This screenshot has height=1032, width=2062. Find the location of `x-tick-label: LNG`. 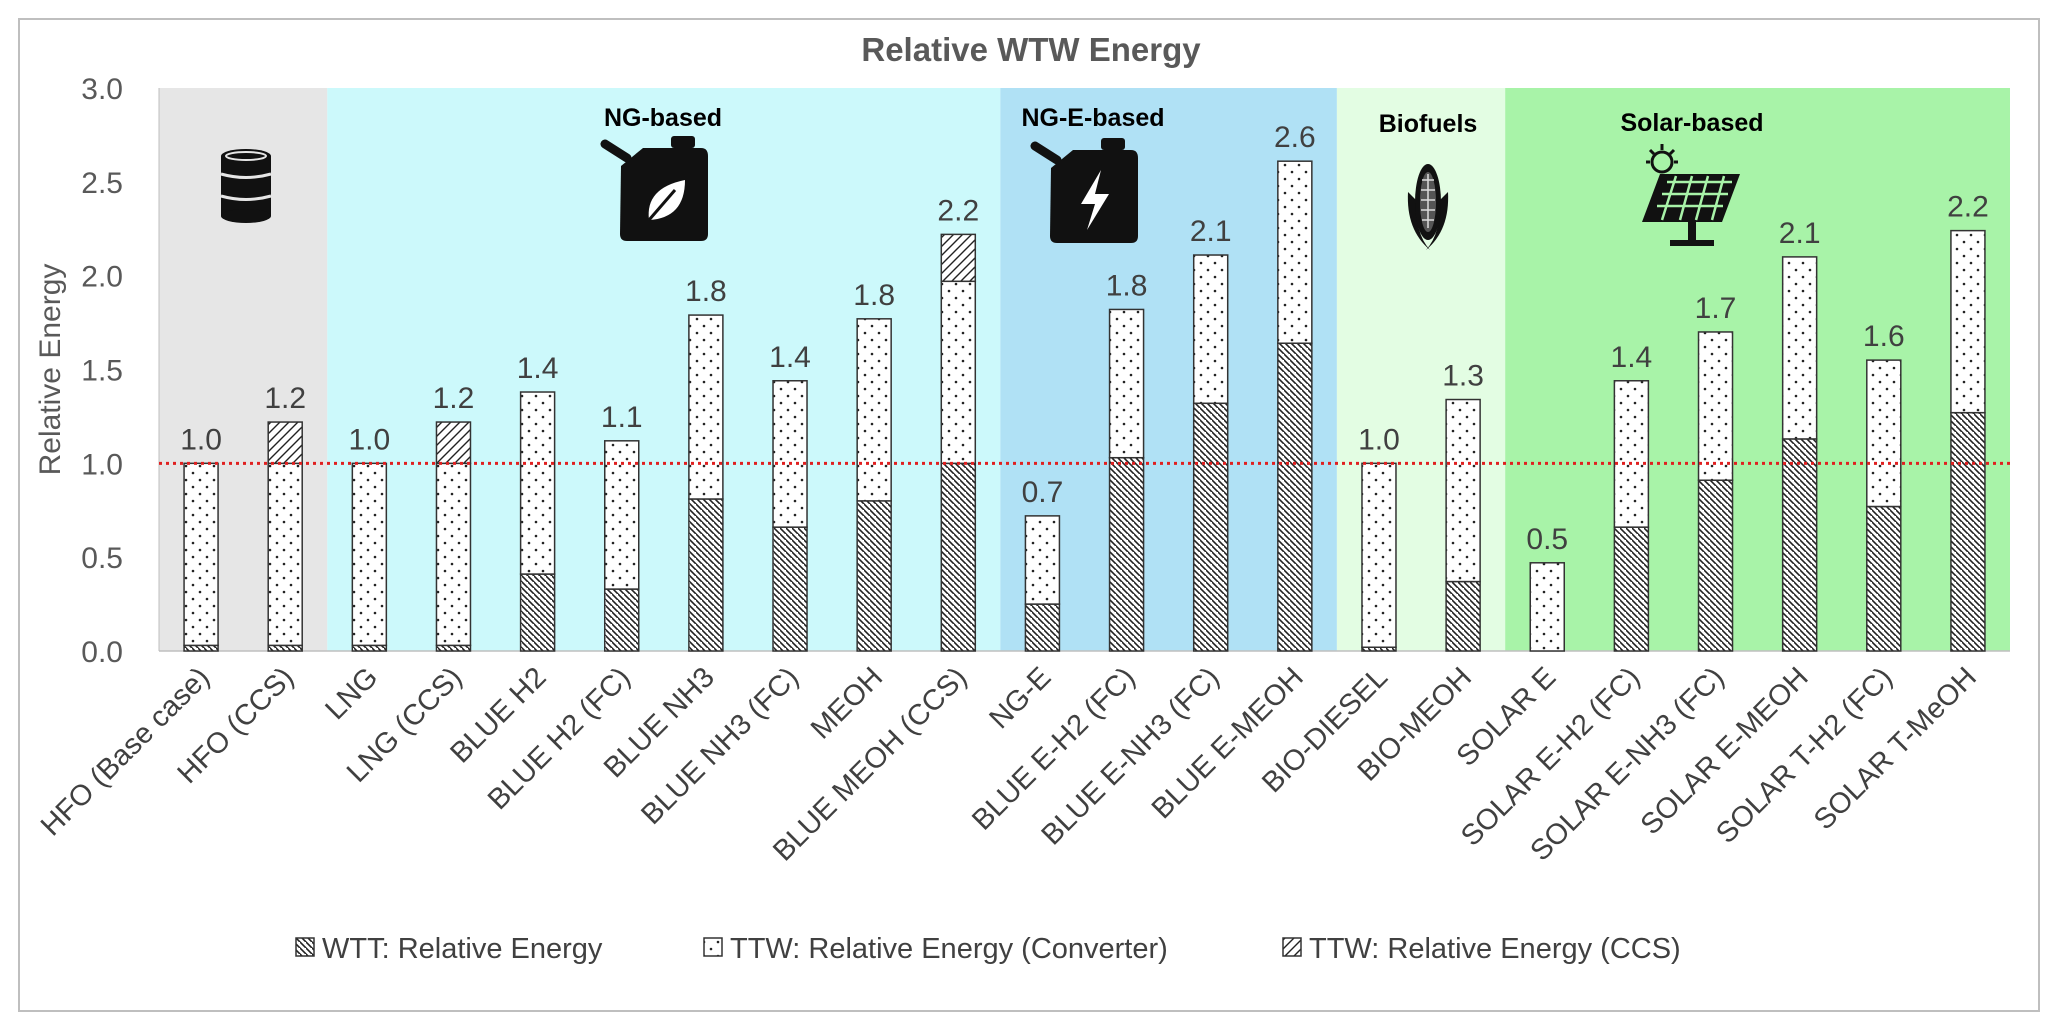

x-tick-label: LNG is located at coordinates (351, 693).